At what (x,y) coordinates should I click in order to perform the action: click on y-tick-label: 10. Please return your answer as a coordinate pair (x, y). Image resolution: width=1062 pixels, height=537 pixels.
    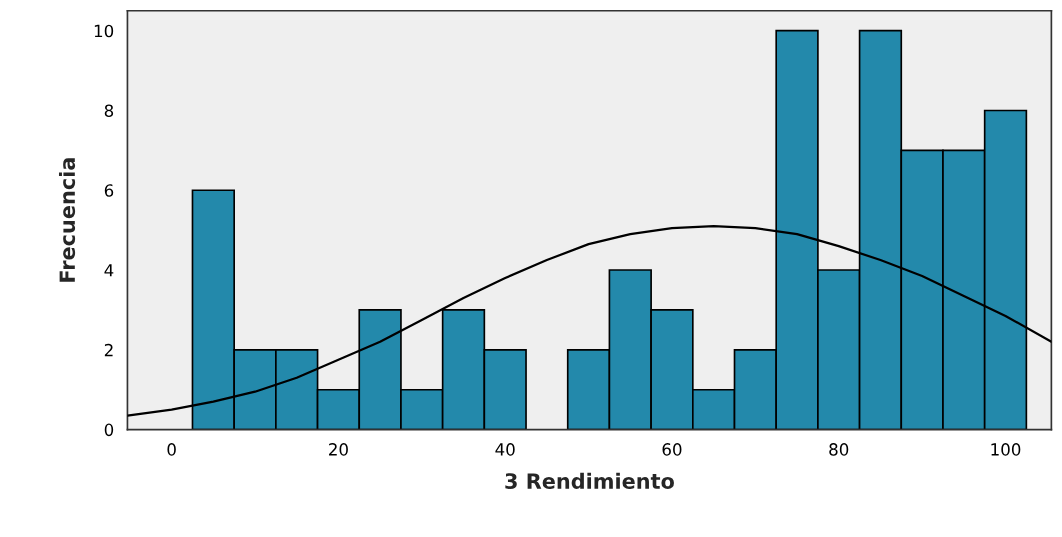
    Looking at the image, I should click on (104, 31).